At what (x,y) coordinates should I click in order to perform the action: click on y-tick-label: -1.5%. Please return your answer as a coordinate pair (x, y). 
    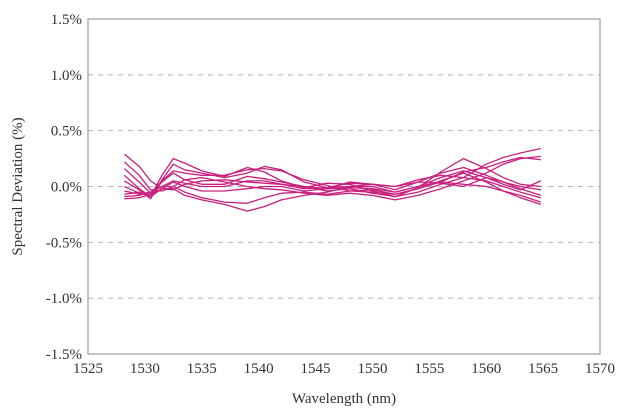
    Looking at the image, I should click on (64, 355).